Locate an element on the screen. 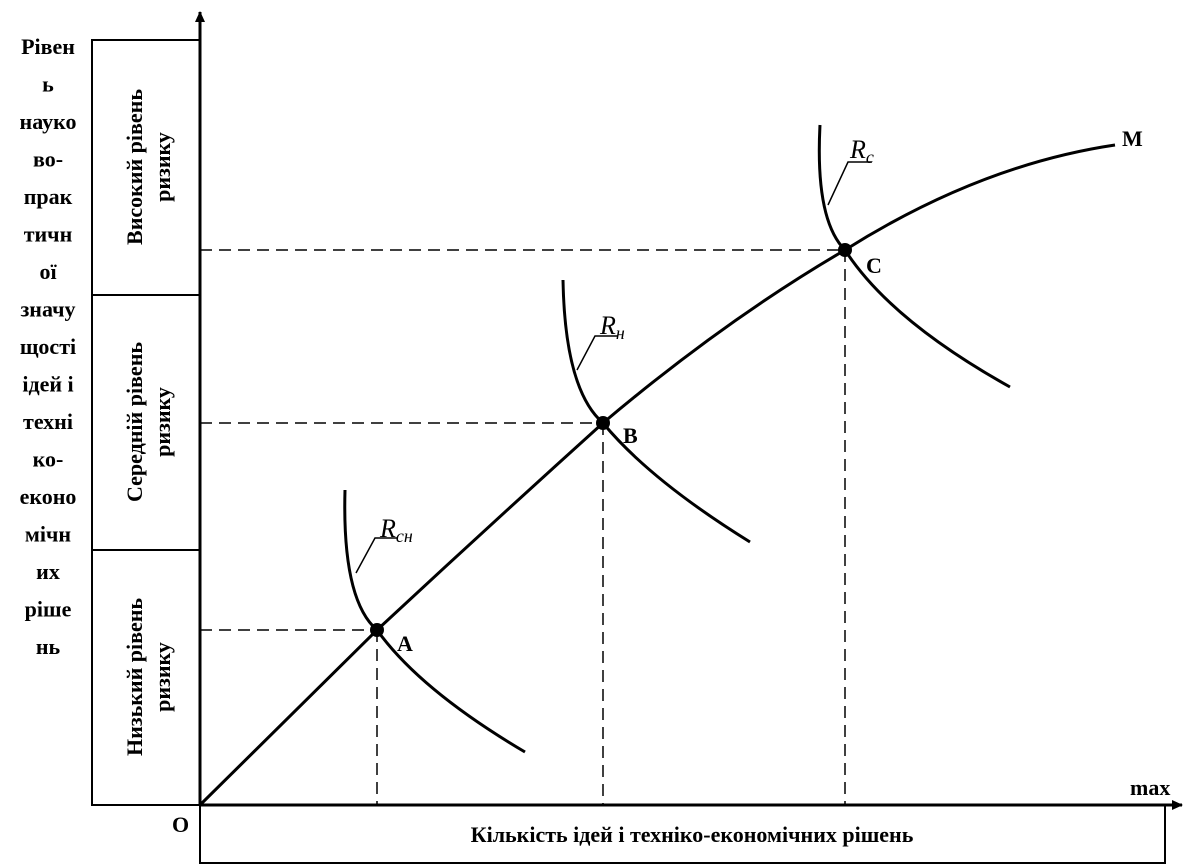 The height and width of the screenshot is (867, 1185). risk-label: Rс is located at coordinates (861, 151).